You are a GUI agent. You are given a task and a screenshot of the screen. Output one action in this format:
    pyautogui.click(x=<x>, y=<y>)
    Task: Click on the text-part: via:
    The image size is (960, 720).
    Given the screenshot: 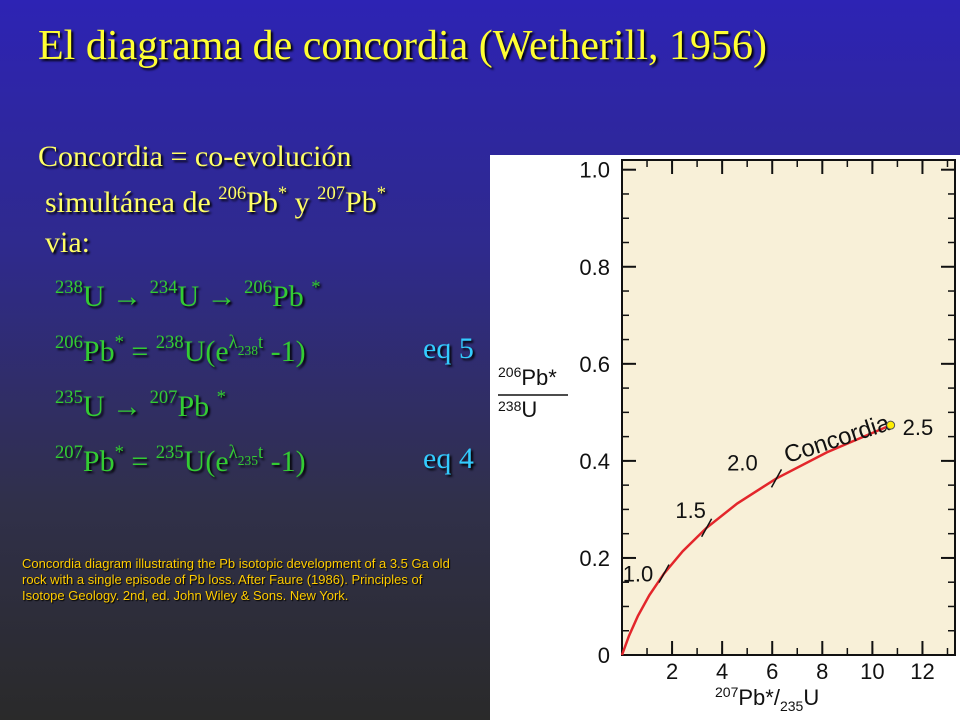 What is the action you would take?
    pyautogui.click(x=67, y=242)
    